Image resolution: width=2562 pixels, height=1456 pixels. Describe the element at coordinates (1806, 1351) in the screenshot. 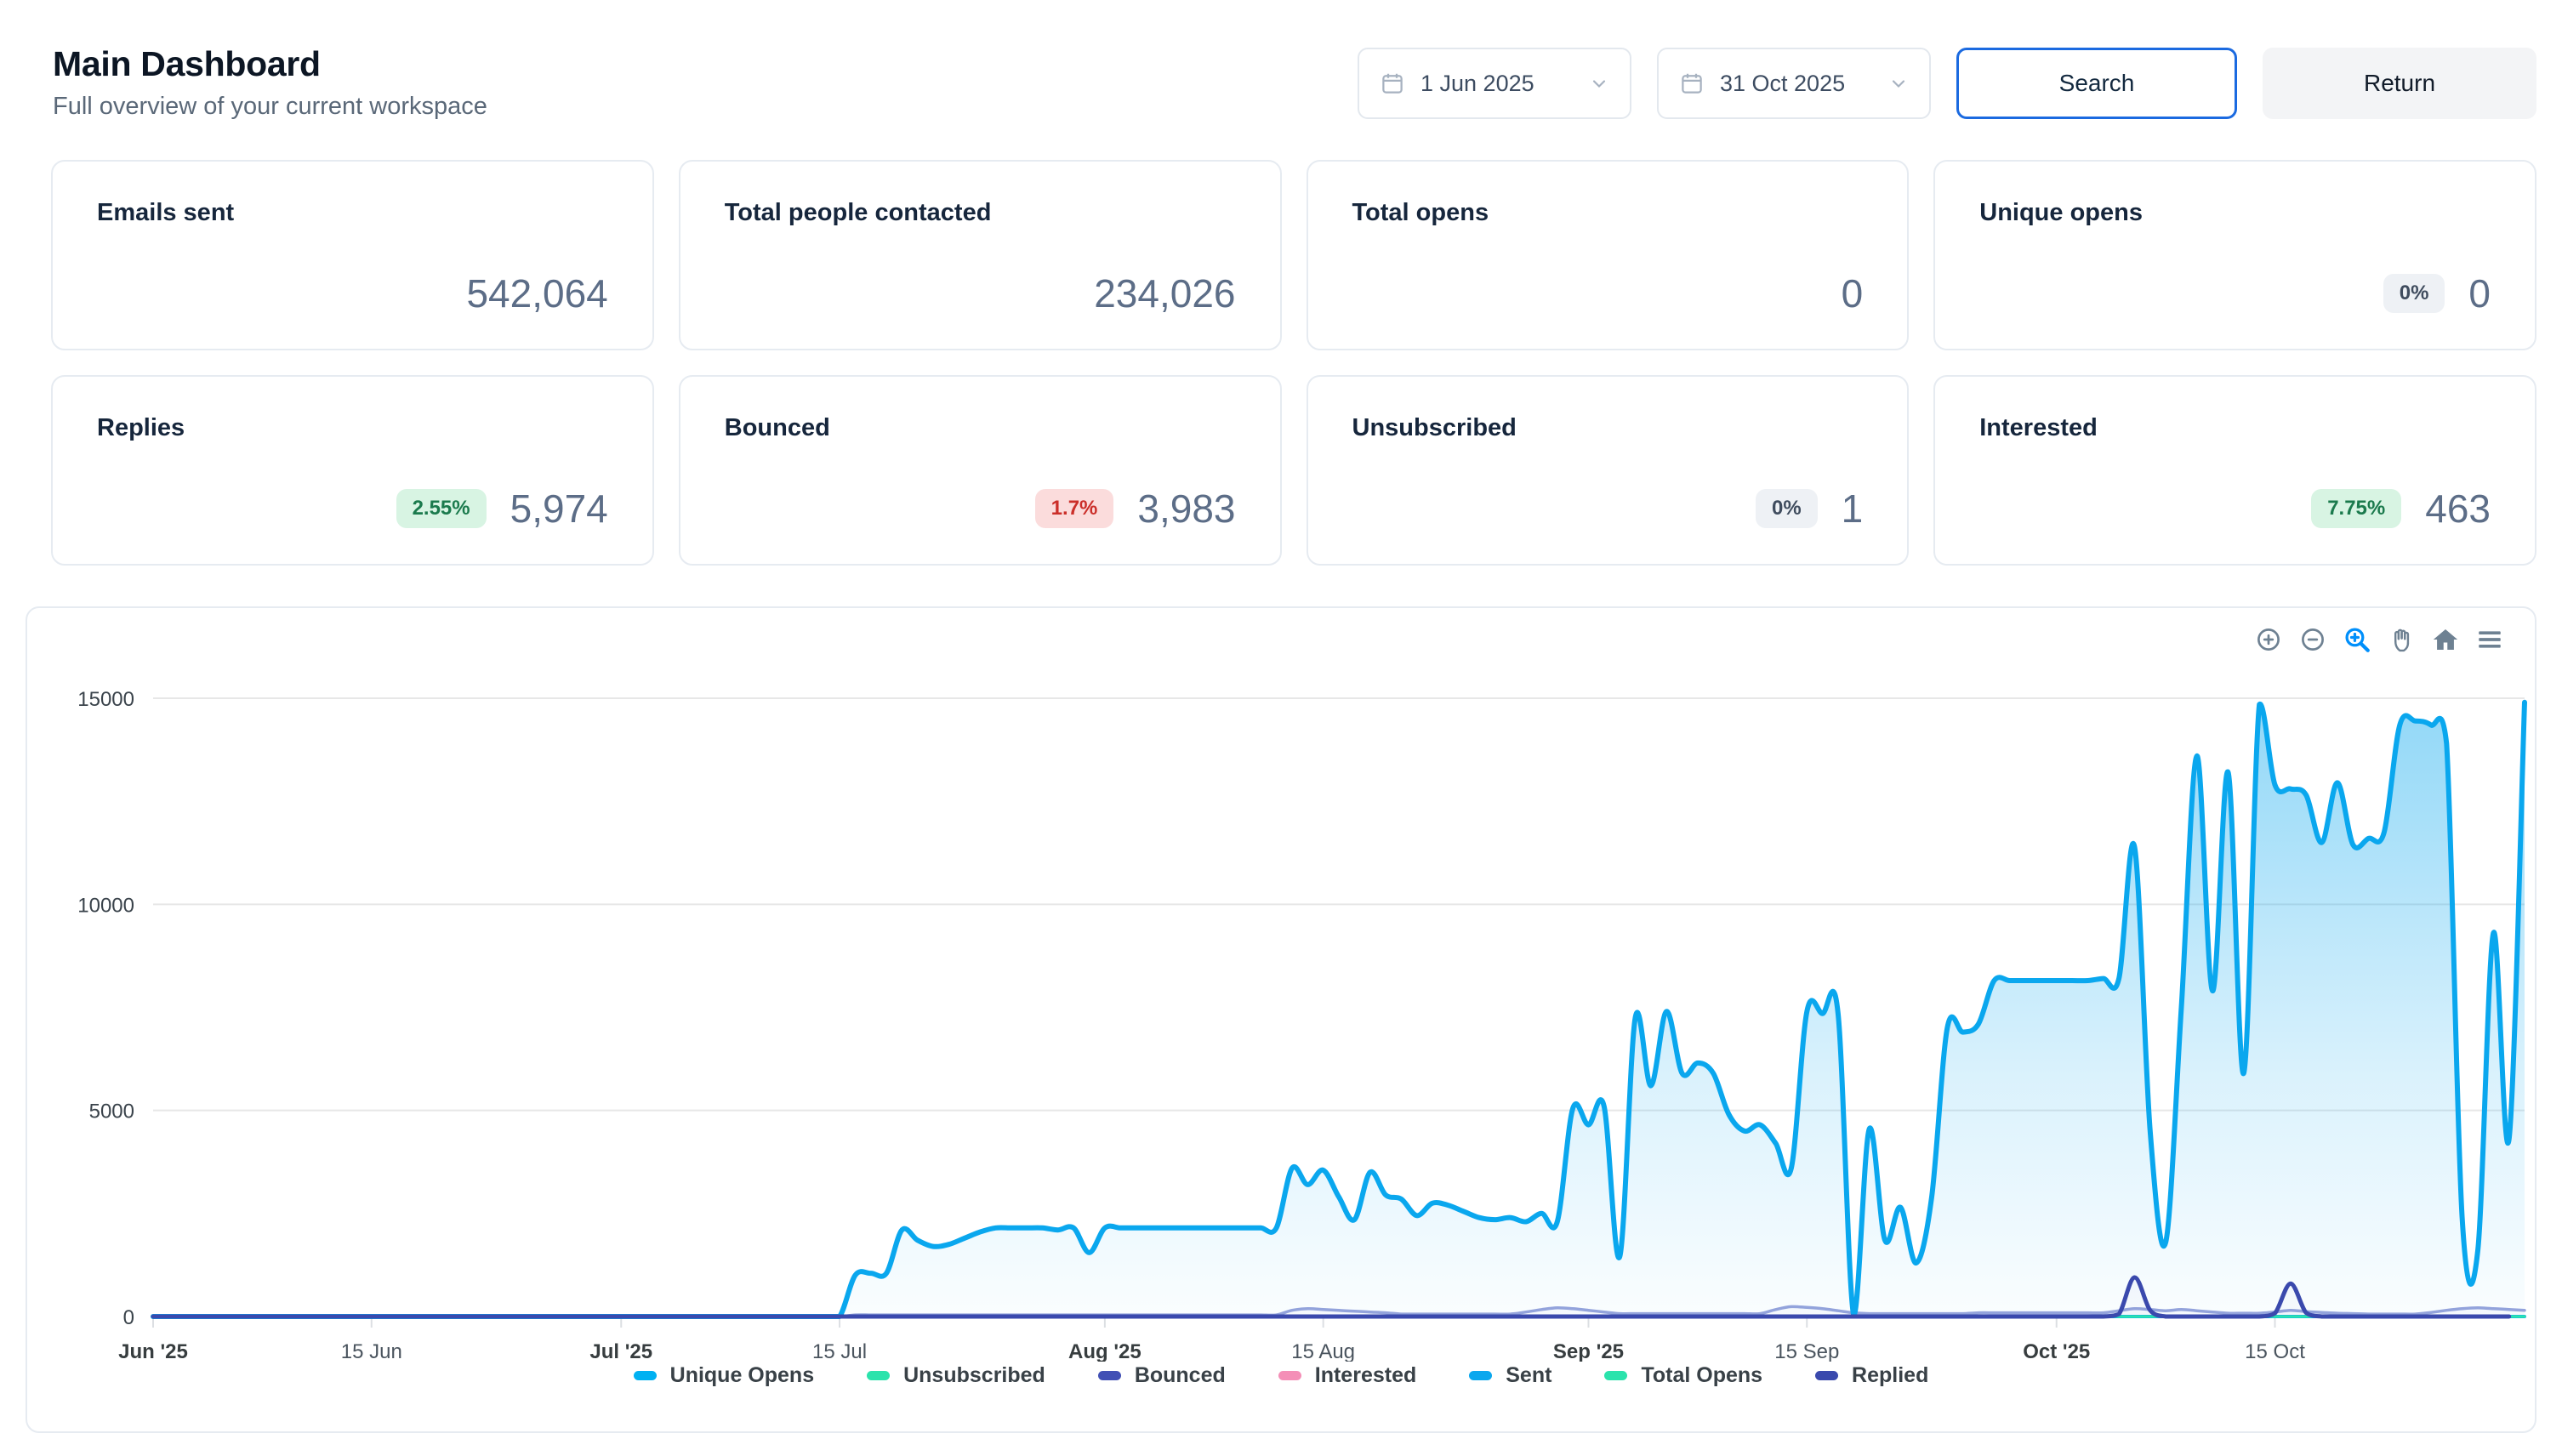

I see `x-axis-label: 15 Sep` at that location.